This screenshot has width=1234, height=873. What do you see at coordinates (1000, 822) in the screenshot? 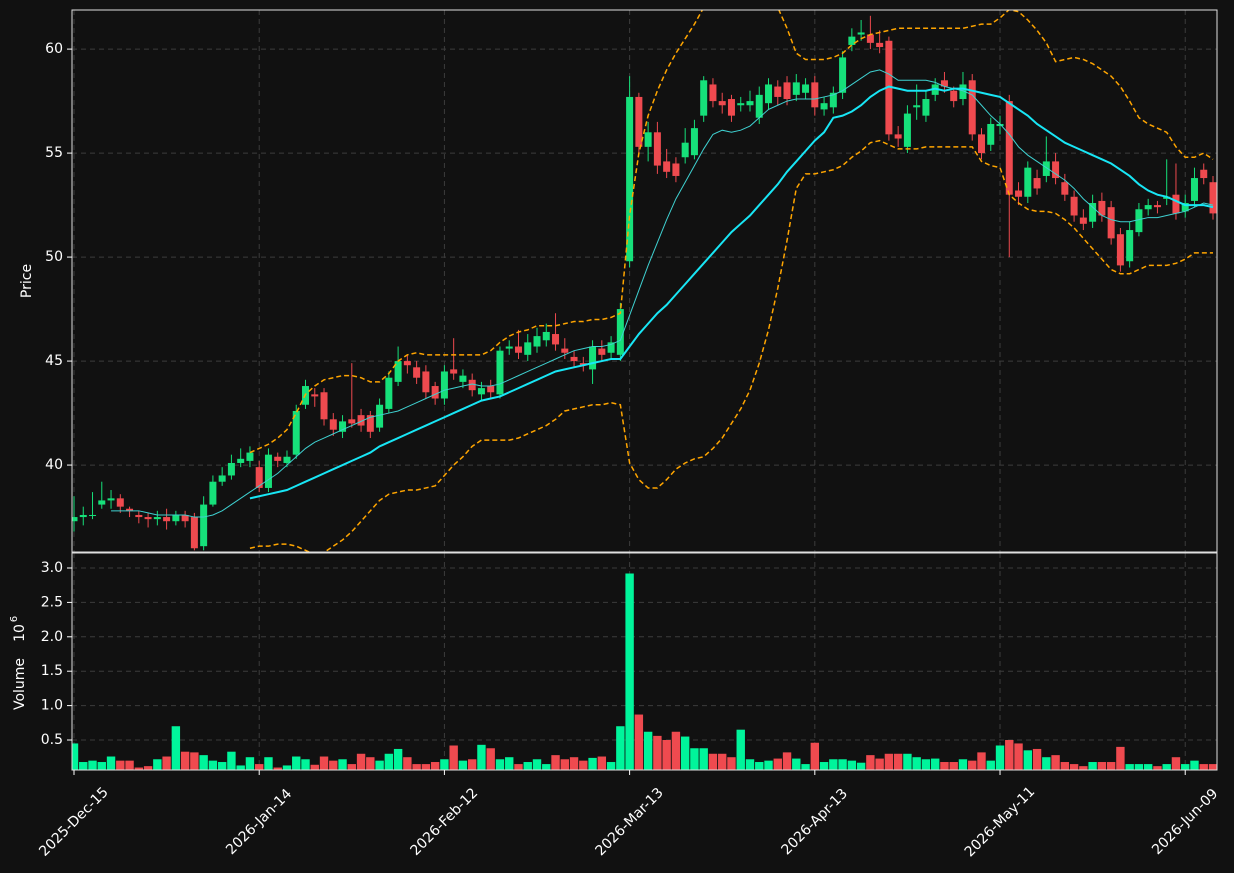
I see `x-tick-label: 2026-May-11` at bounding box center [1000, 822].